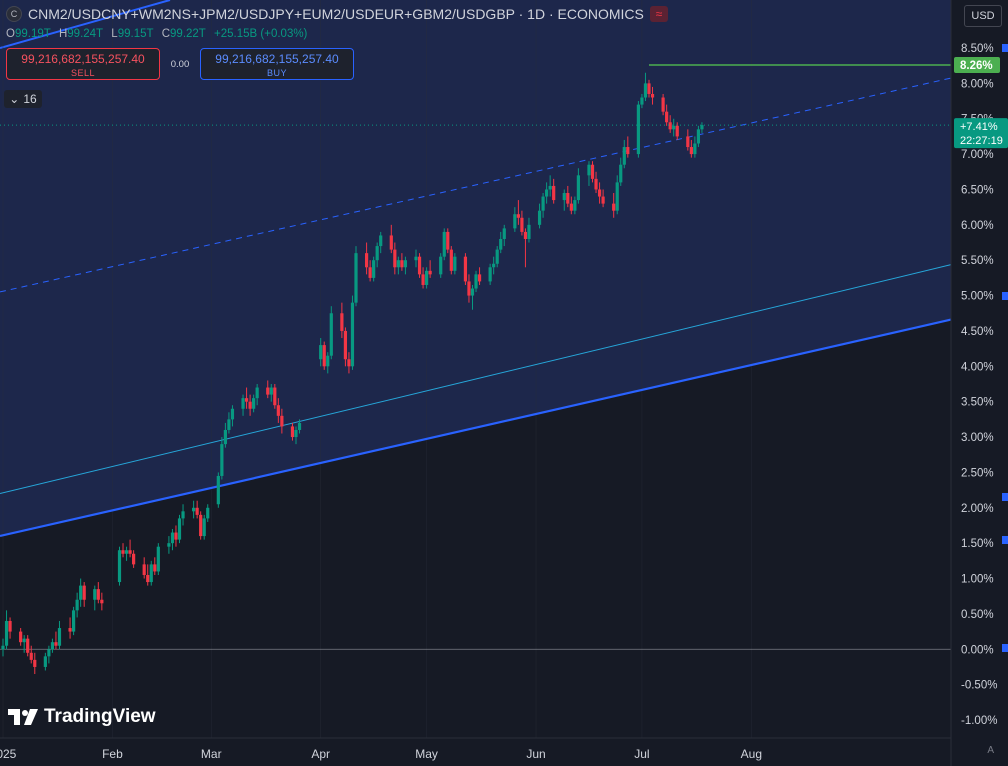 The image size is (1008, 766). Describe the element at coordinates (166, 34) in the screenshot. I see `ohlc-close-key: C` at that location.